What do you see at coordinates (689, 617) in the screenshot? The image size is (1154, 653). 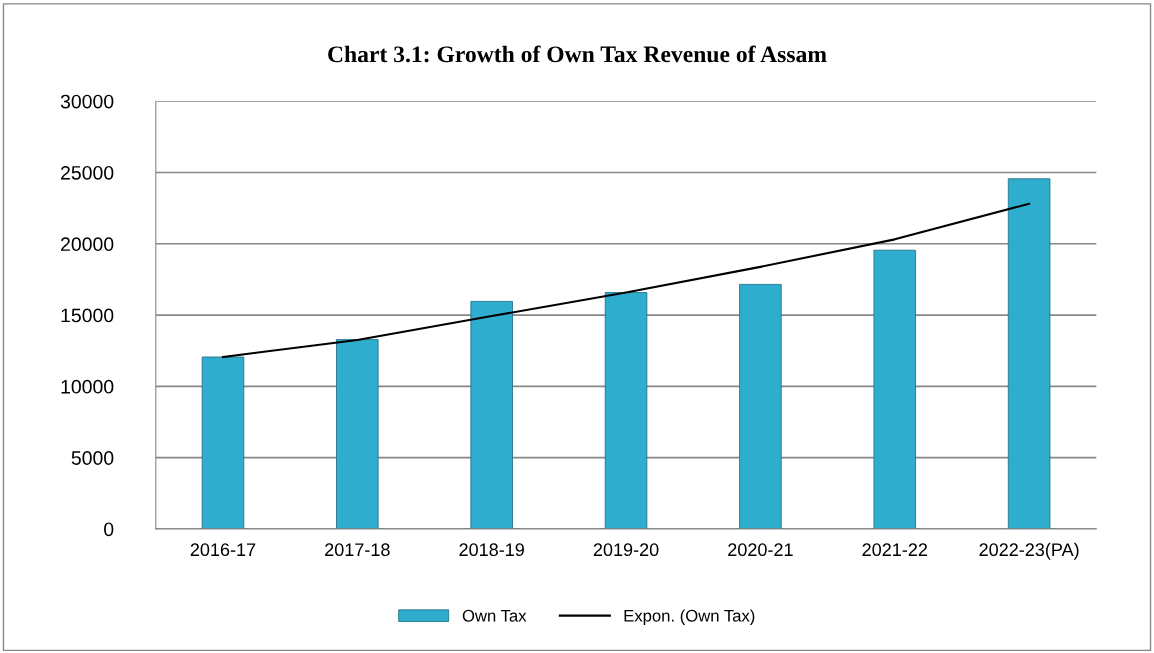 I see `legend-label: Expon. (Own Tax)` at bounding box center [689, 617].